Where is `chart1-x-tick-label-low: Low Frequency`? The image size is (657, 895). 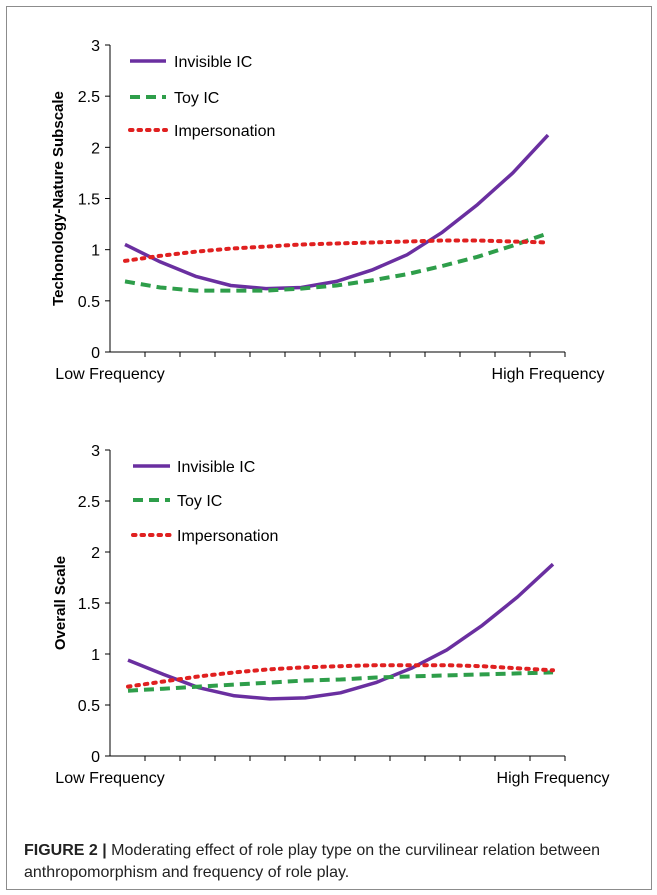
chart1-x-tick-label-low: Low Frequency is located at coordinates (109, 374).